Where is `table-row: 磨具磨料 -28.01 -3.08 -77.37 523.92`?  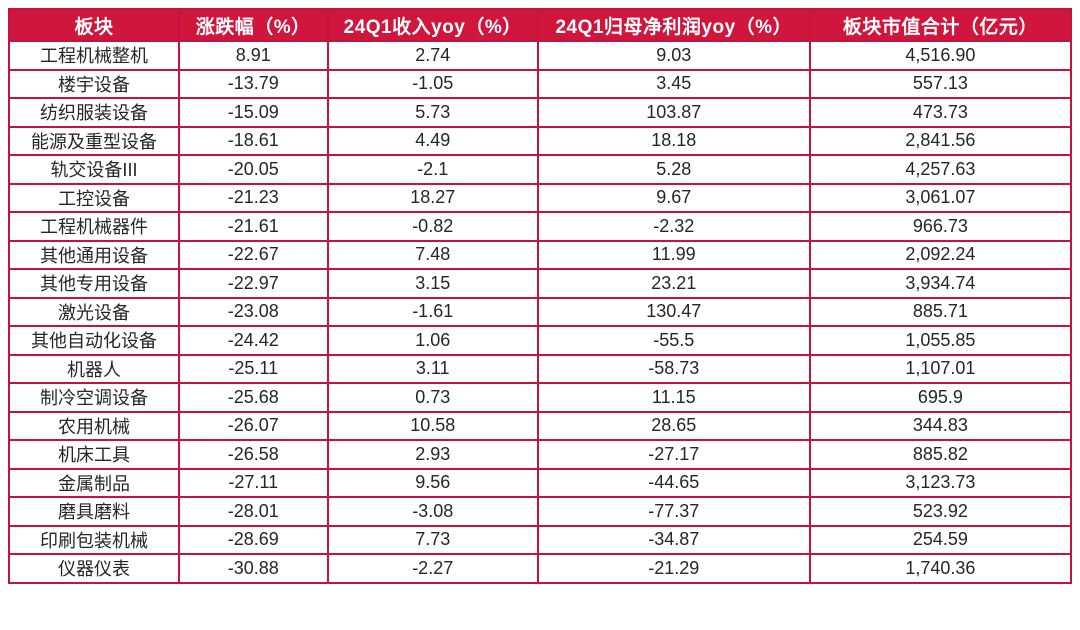
table-row: 磨具磨料 -28.01 -3.08 -77.37 523.92 is located at coordinates (540, 511).